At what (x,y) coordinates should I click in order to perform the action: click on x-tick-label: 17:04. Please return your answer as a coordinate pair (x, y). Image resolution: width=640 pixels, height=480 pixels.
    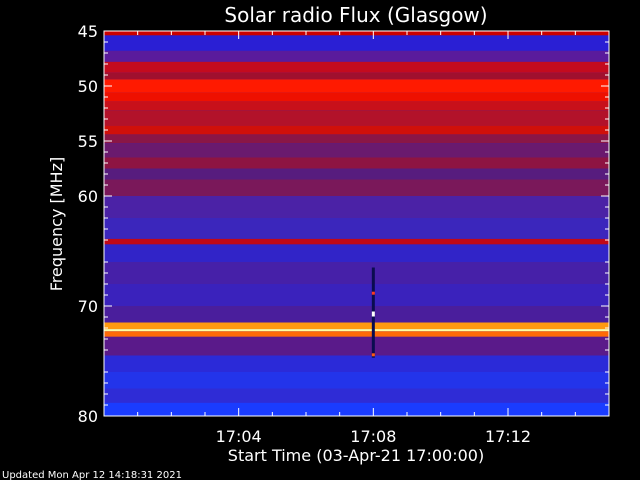
    Looking at the image, I should click on (239, 436).